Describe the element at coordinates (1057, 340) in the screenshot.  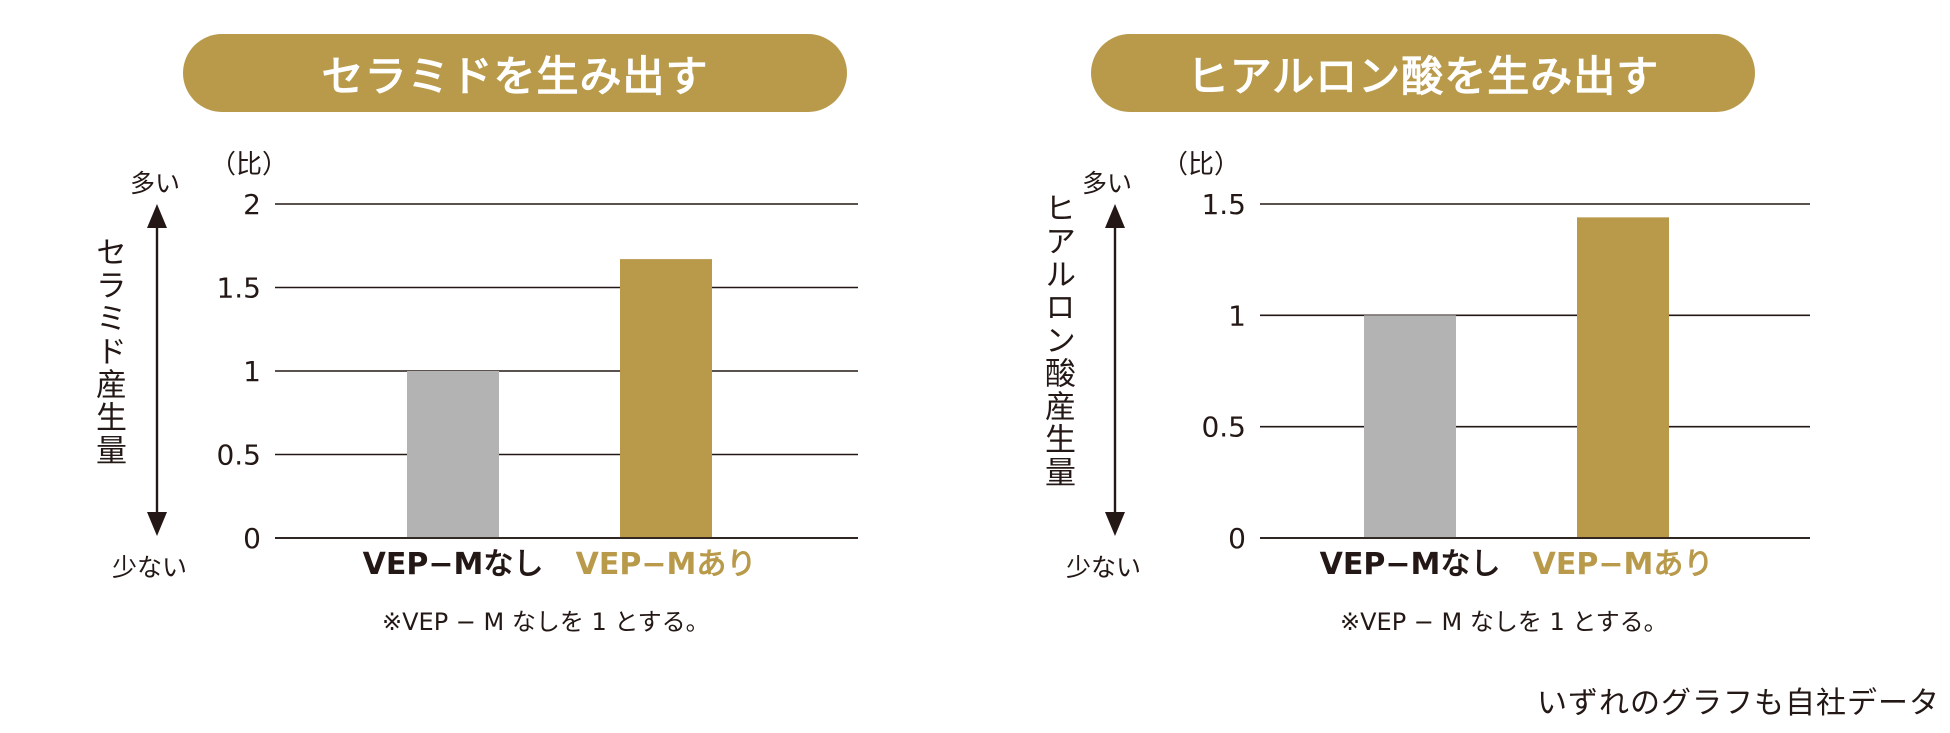
I see `y-axis-label: ヒアルロン酸産生量` at that location.